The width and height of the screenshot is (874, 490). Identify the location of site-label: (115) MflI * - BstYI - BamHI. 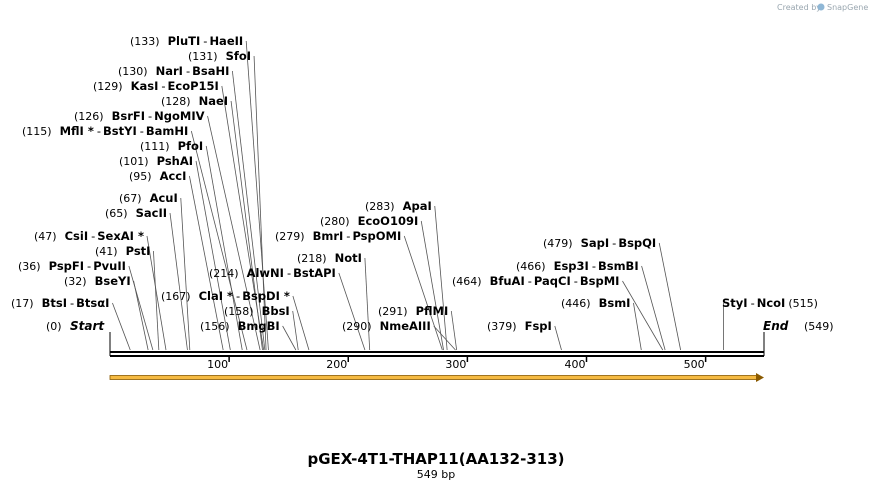
(105, 131).